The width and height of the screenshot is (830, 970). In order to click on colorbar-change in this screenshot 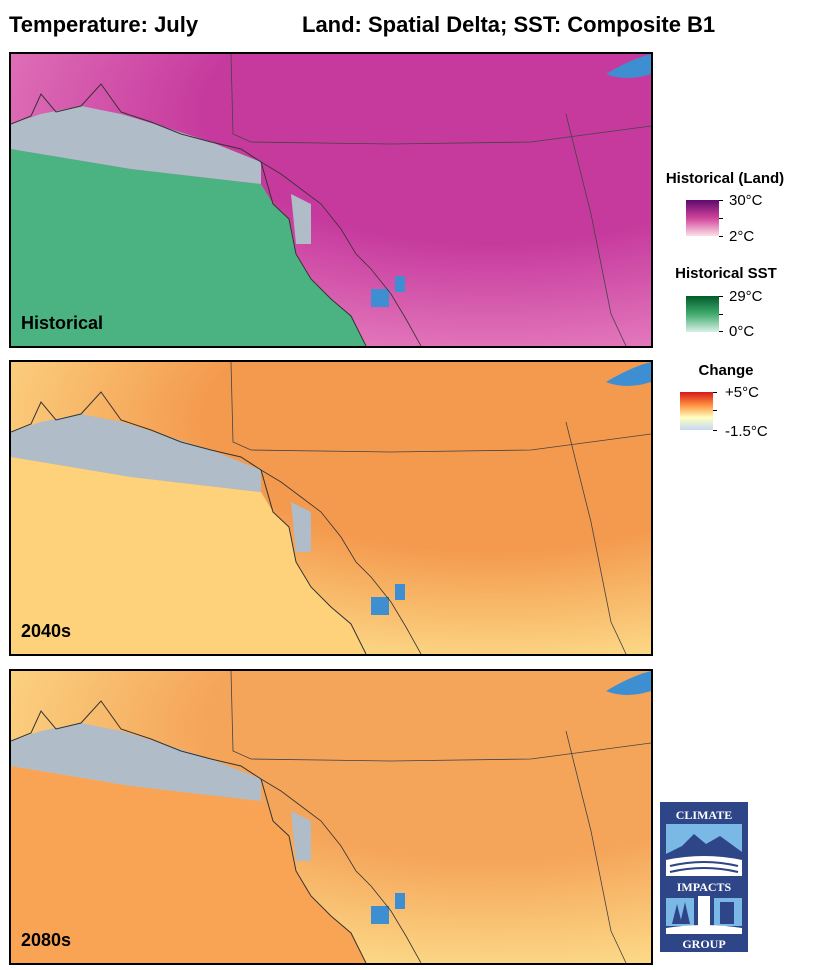, I will do `click(696, 411)`.